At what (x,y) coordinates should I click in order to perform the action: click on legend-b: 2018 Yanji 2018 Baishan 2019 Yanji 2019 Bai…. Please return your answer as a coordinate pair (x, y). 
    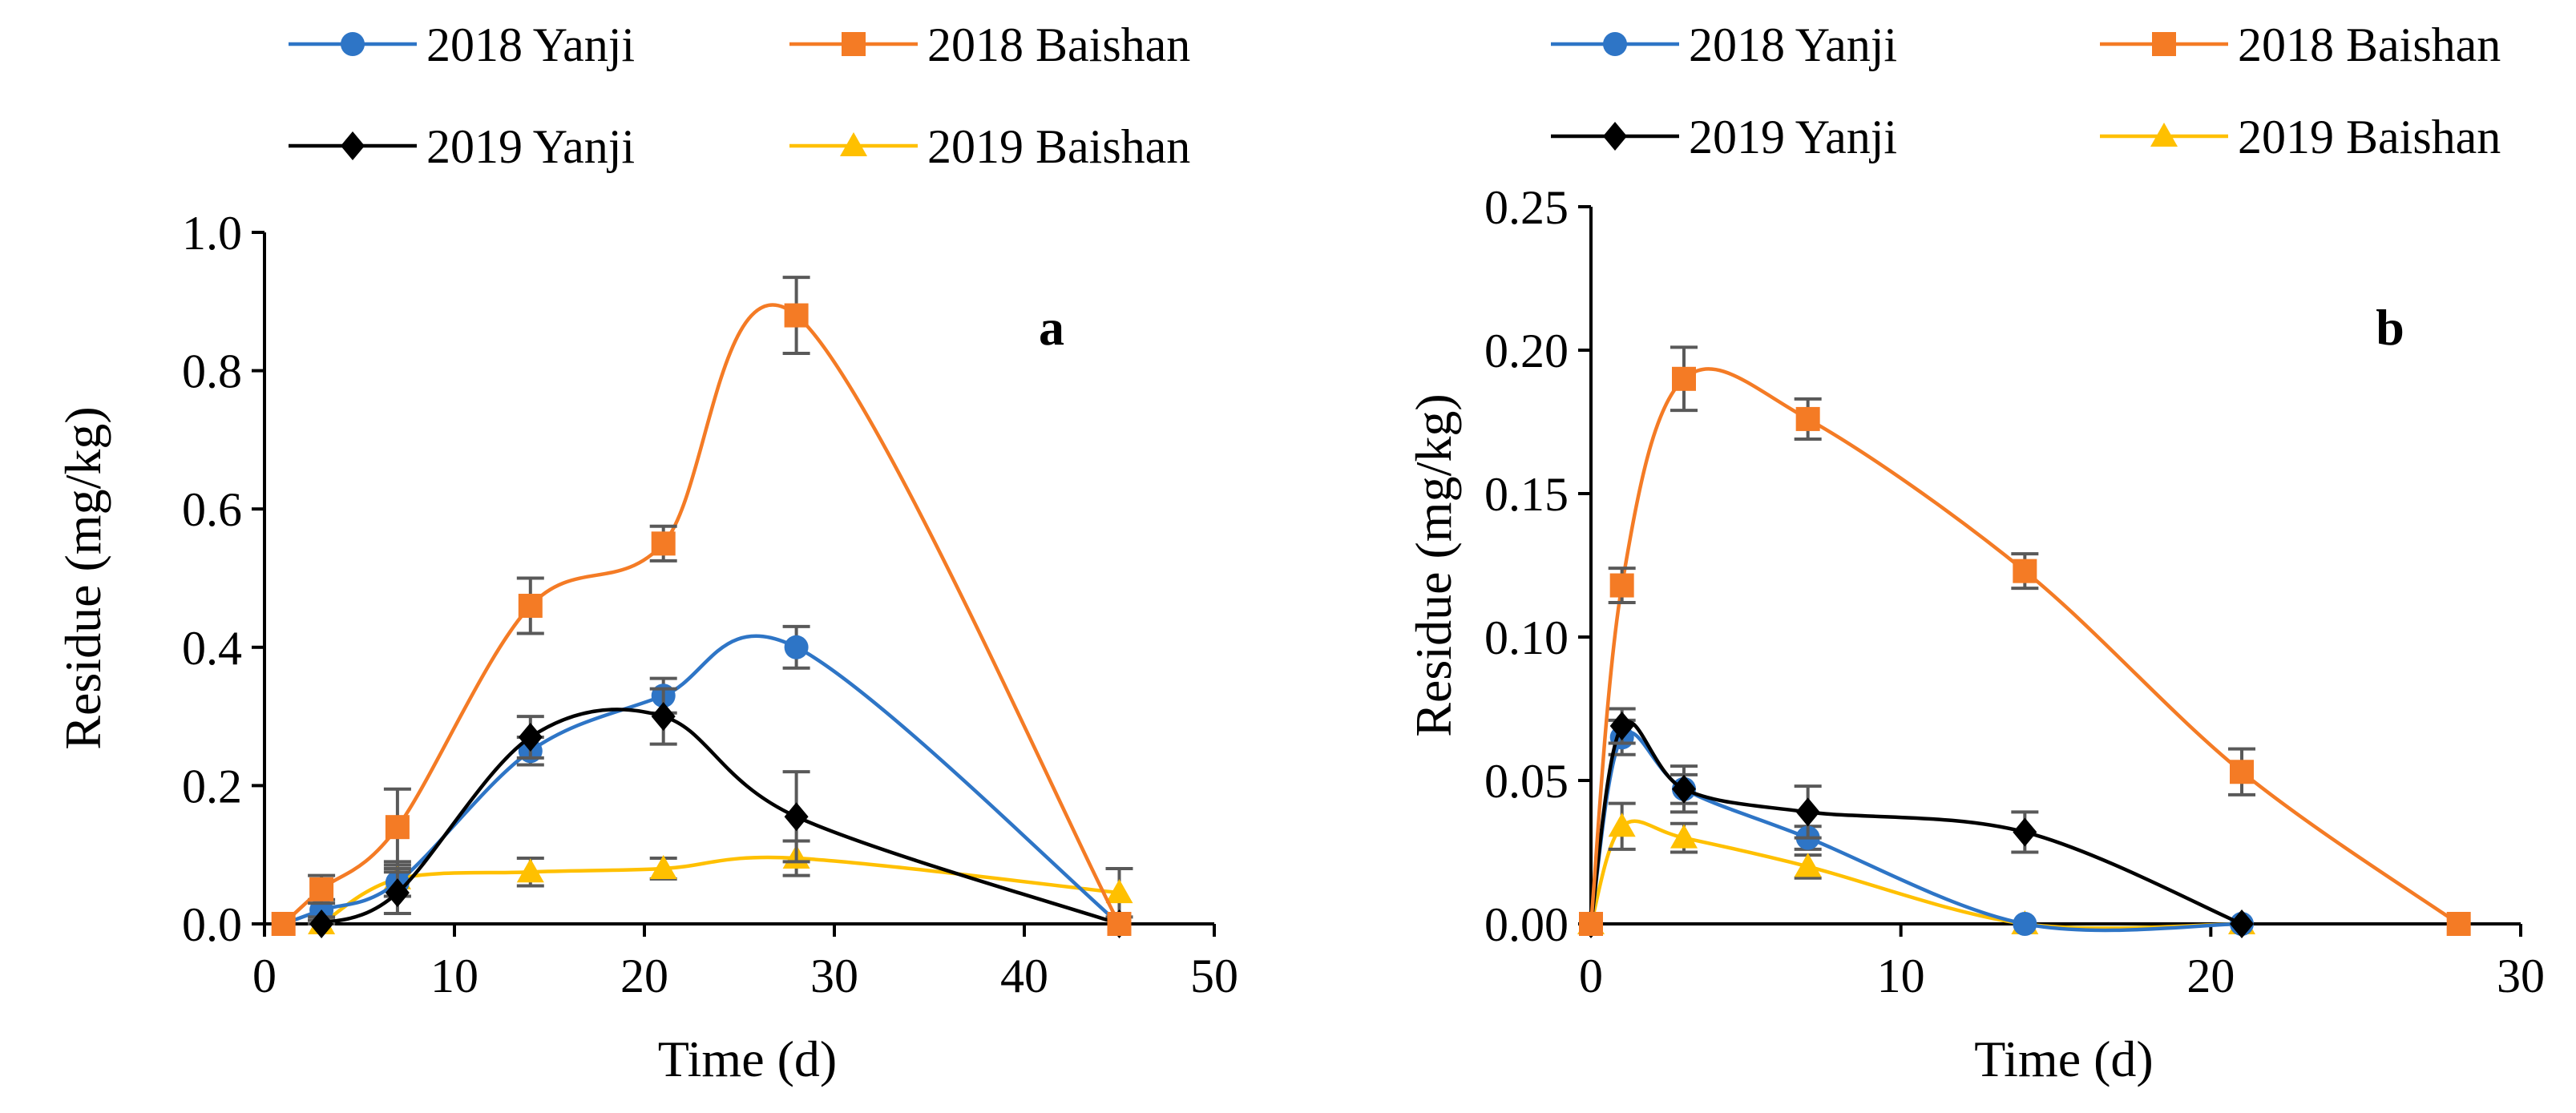
    Looking at the image, I should click on (2026, 91).